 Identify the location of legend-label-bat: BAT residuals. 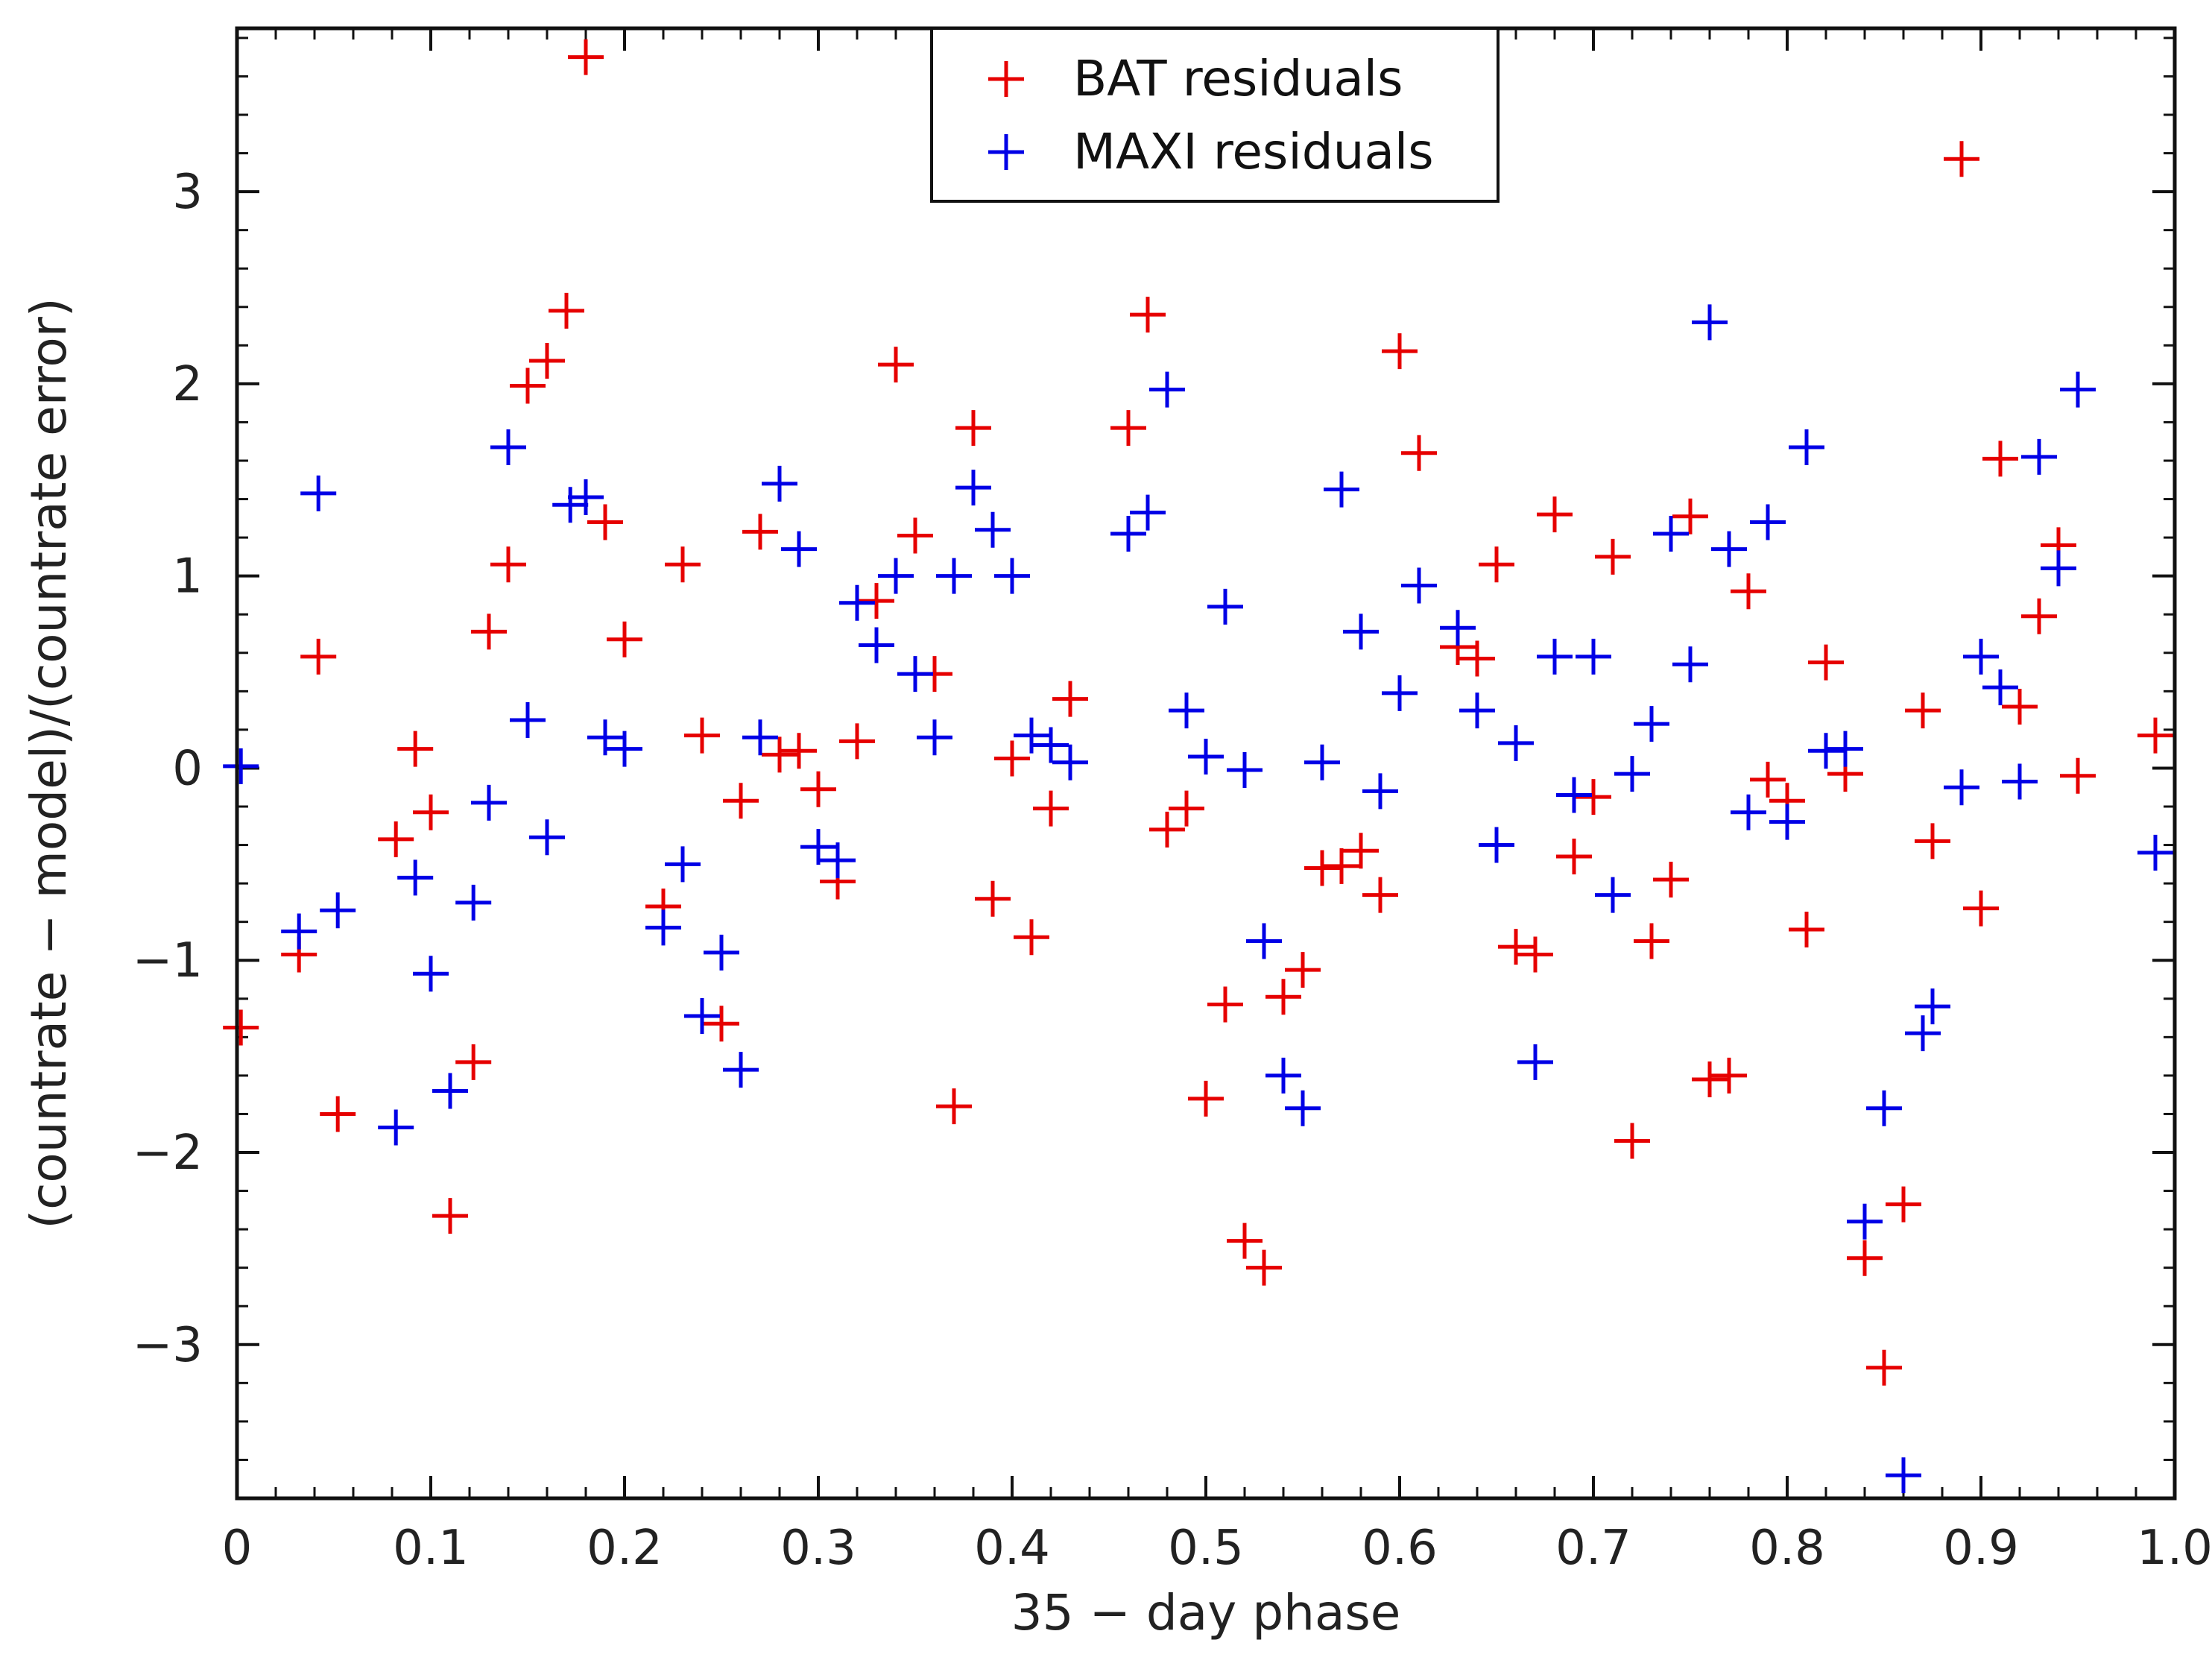
(1238, 78).